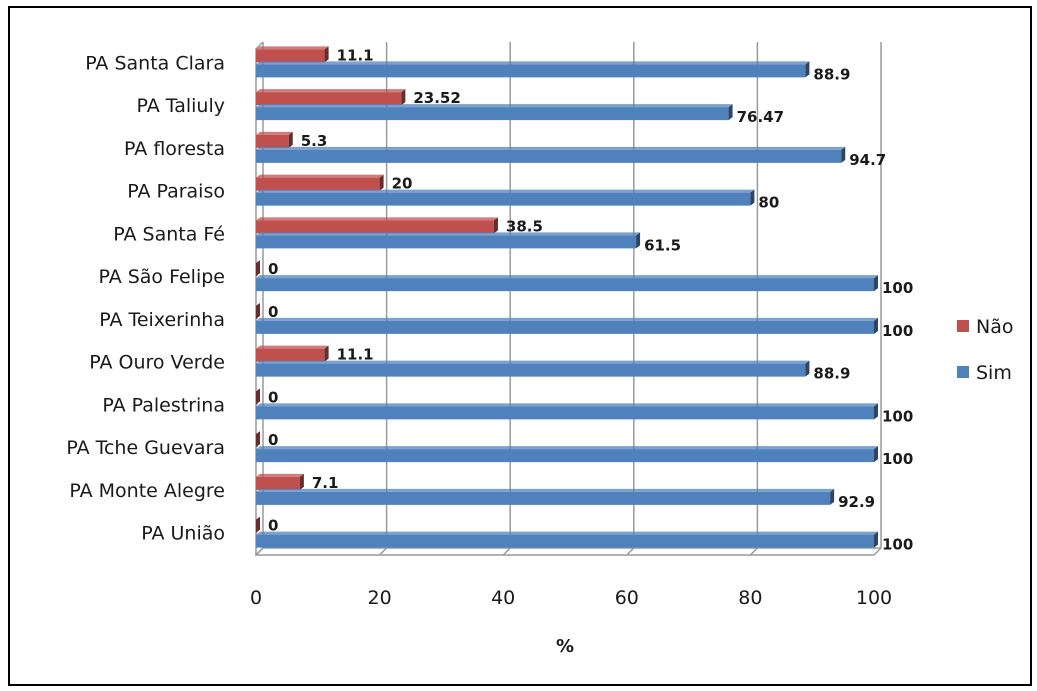  I want to click on category-label: PA Taliuly, so click(180, 106).